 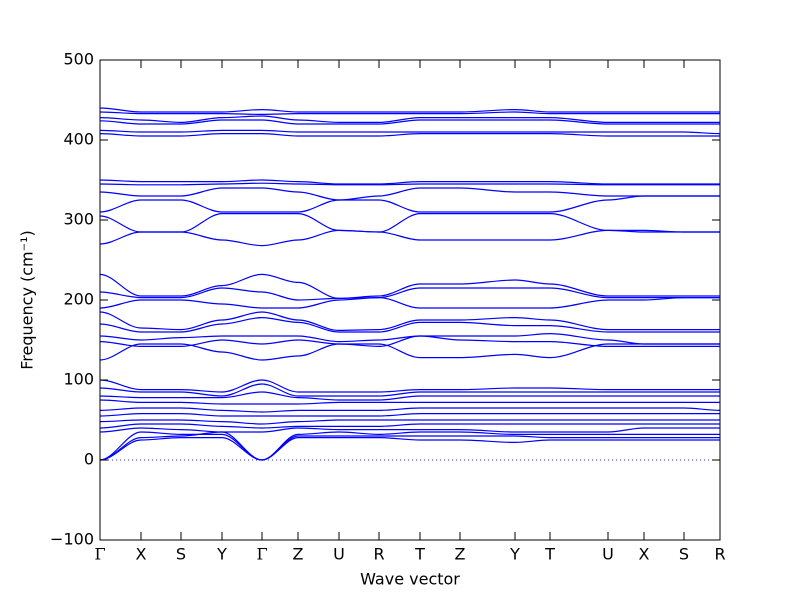 I want to click on x-axis-label: Wave vector, so click(x=410, y=579).